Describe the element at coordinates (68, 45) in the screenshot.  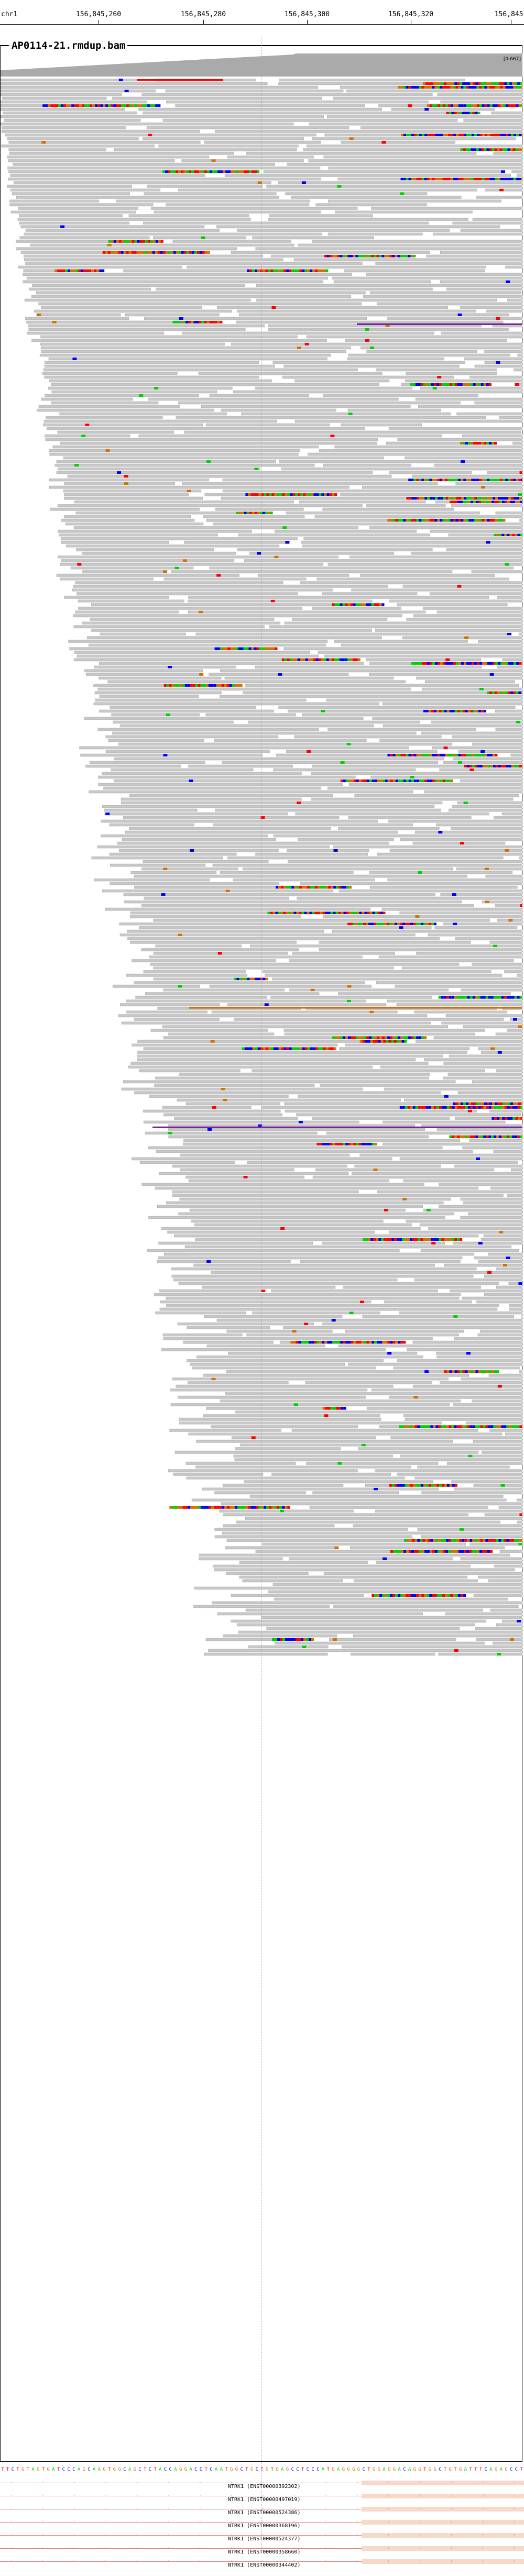
I see `track-name: AP0114-21.rmdup.bam` at that location.